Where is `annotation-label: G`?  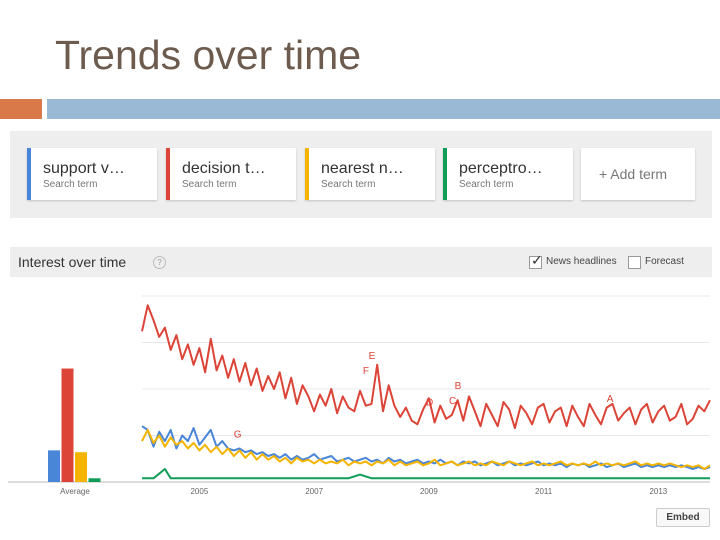 annotation-label: G is located at coordinates (238, 434).